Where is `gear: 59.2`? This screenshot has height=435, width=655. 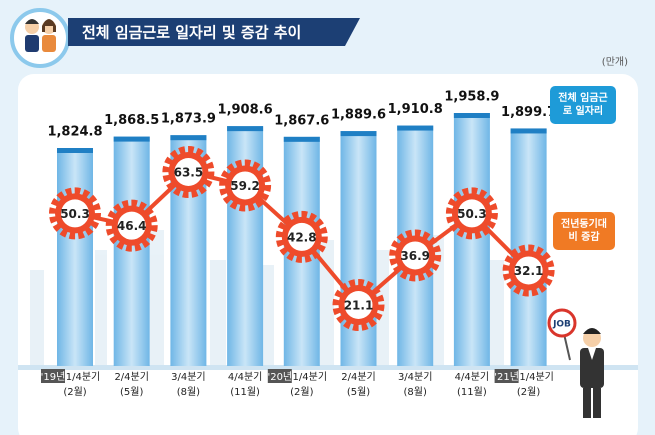 gear: 59.2 is located at coordinates (245, 185).